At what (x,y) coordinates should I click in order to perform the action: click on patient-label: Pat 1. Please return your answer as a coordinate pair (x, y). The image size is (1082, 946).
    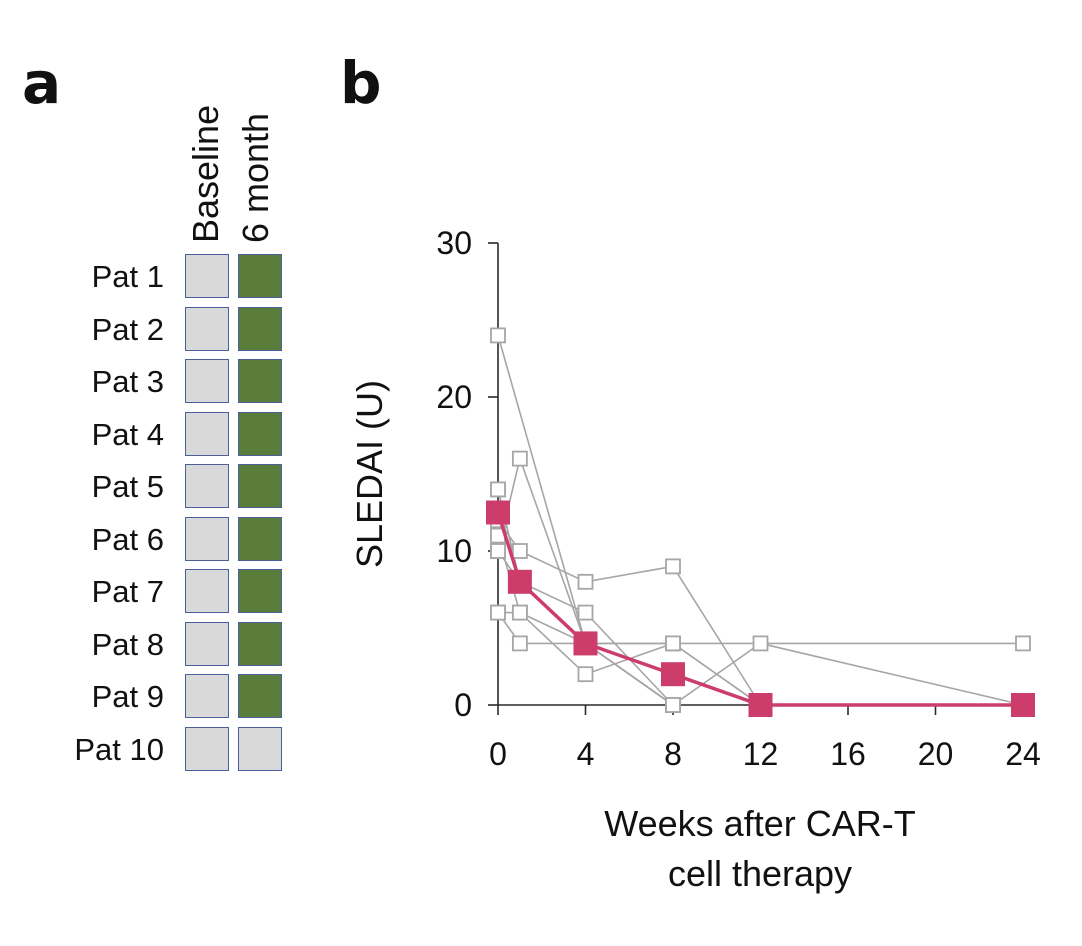
    Looking at the image, I should click on (127, 276).